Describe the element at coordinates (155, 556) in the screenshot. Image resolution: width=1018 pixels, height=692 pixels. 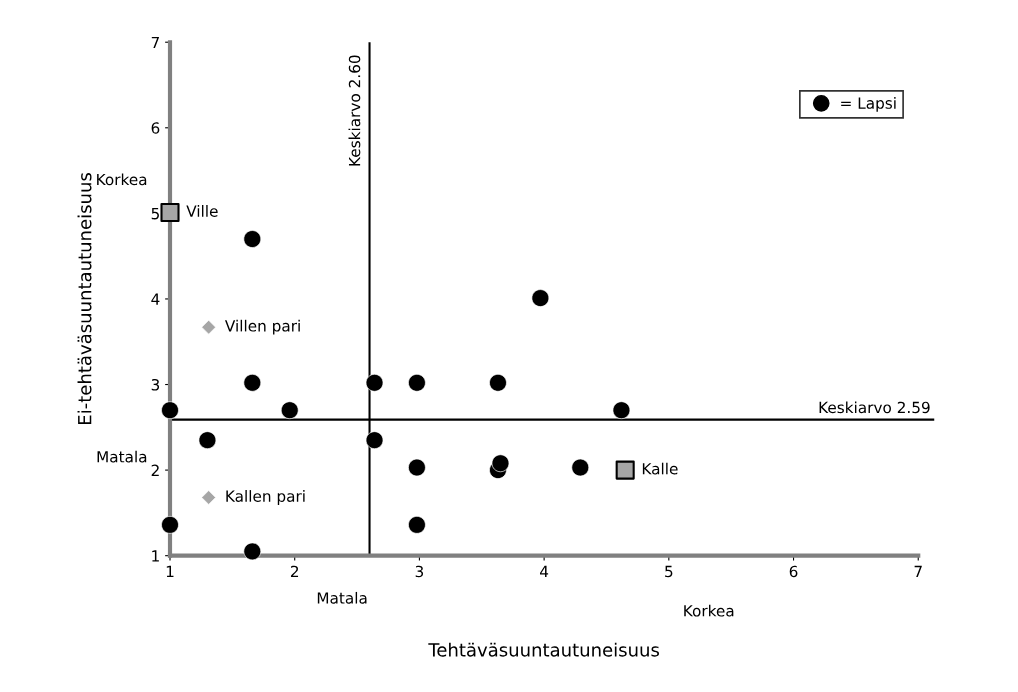
I see `y-tick-label: 1` at that location.